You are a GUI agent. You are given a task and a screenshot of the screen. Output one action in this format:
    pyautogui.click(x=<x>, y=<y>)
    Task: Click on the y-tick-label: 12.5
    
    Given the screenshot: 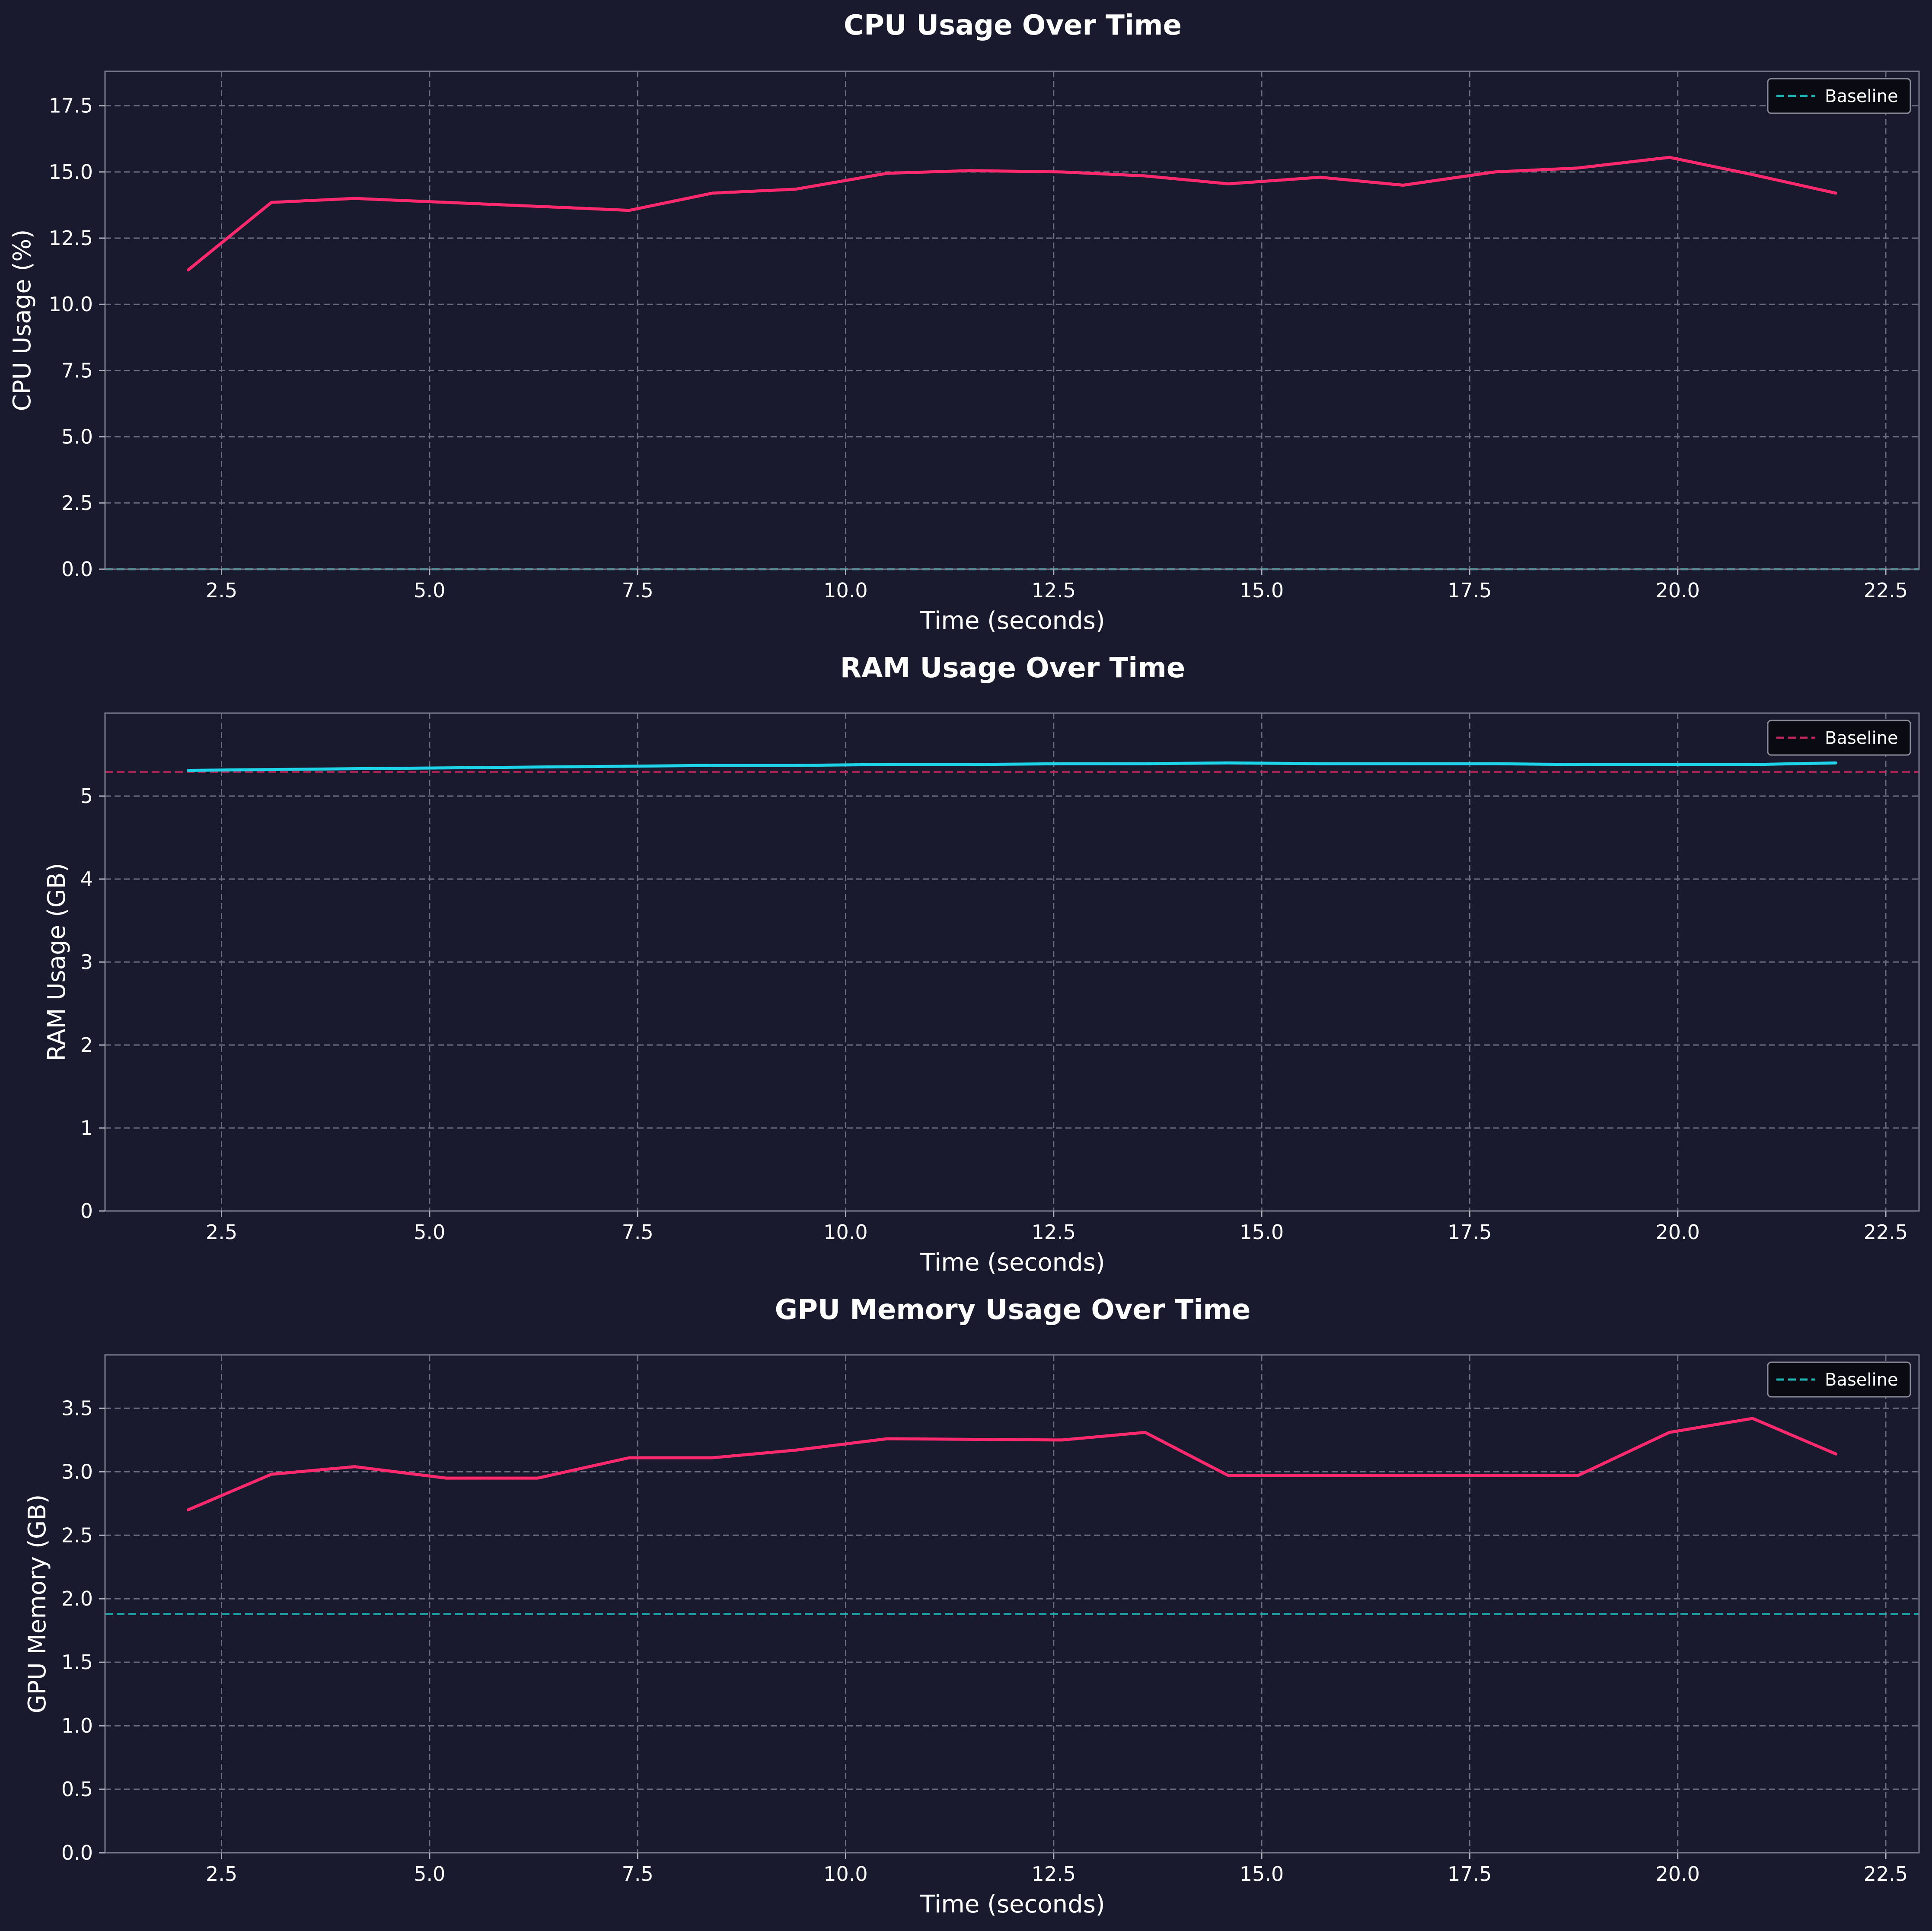 What is the action you would take?
    pyautogui.click(x=71, y=238)
    